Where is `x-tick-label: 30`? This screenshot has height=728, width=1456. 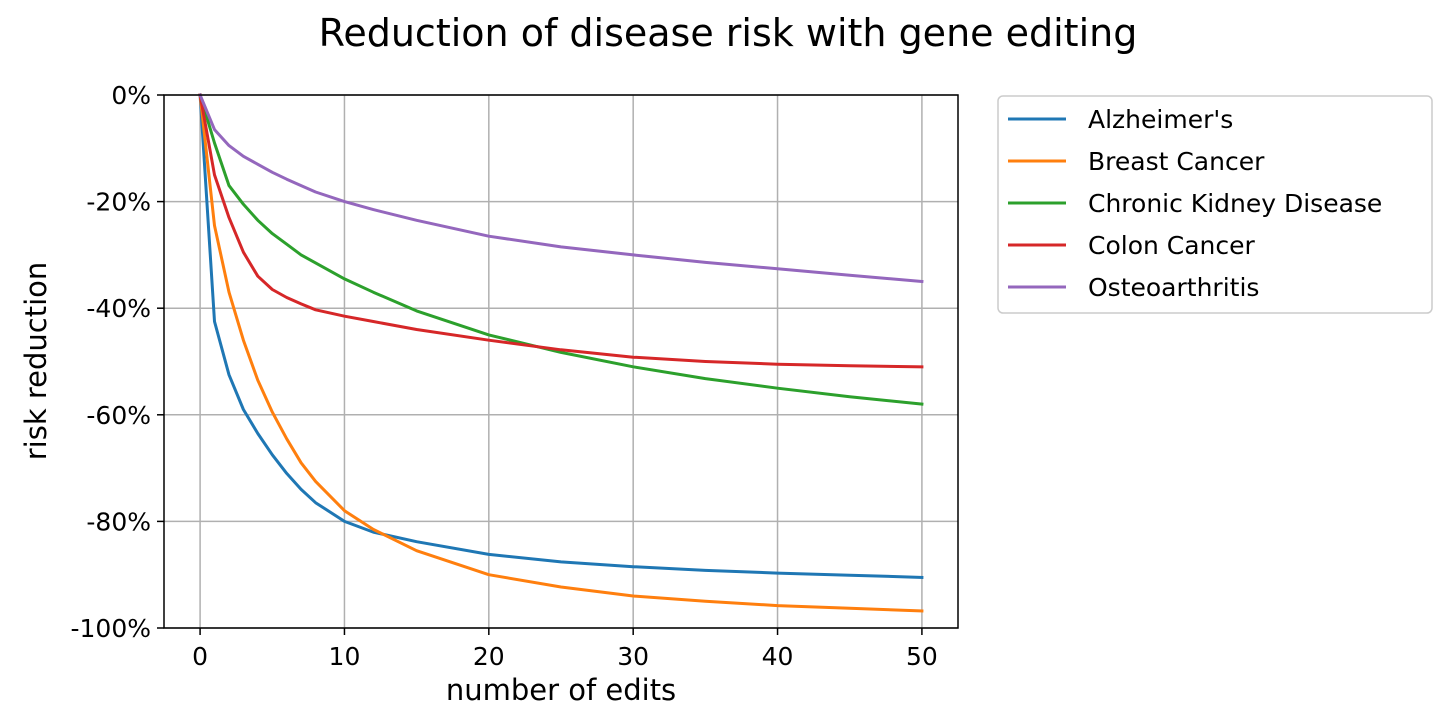 x-tick-label: 30 is located at coordinates (633, 656).